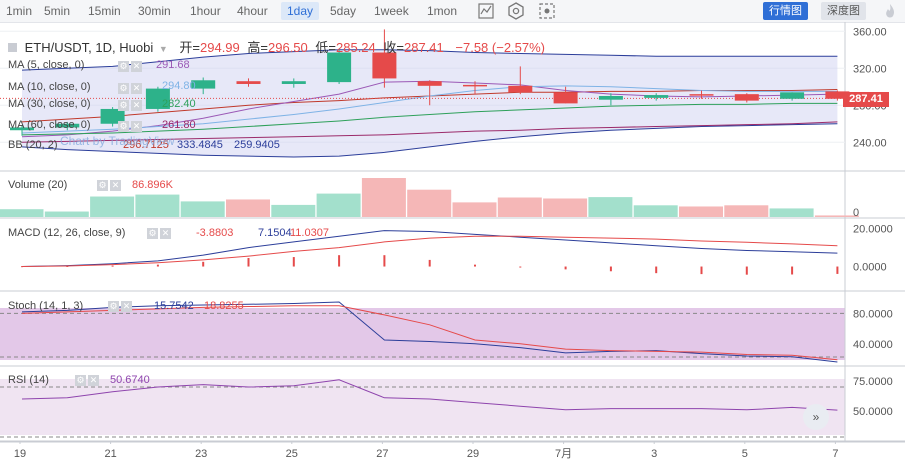 The width and height of the screenshot is (905, 471). Describe the element at coordinates (745, 454) in the screenshot. I see `time-axis-label: 5` at that location.